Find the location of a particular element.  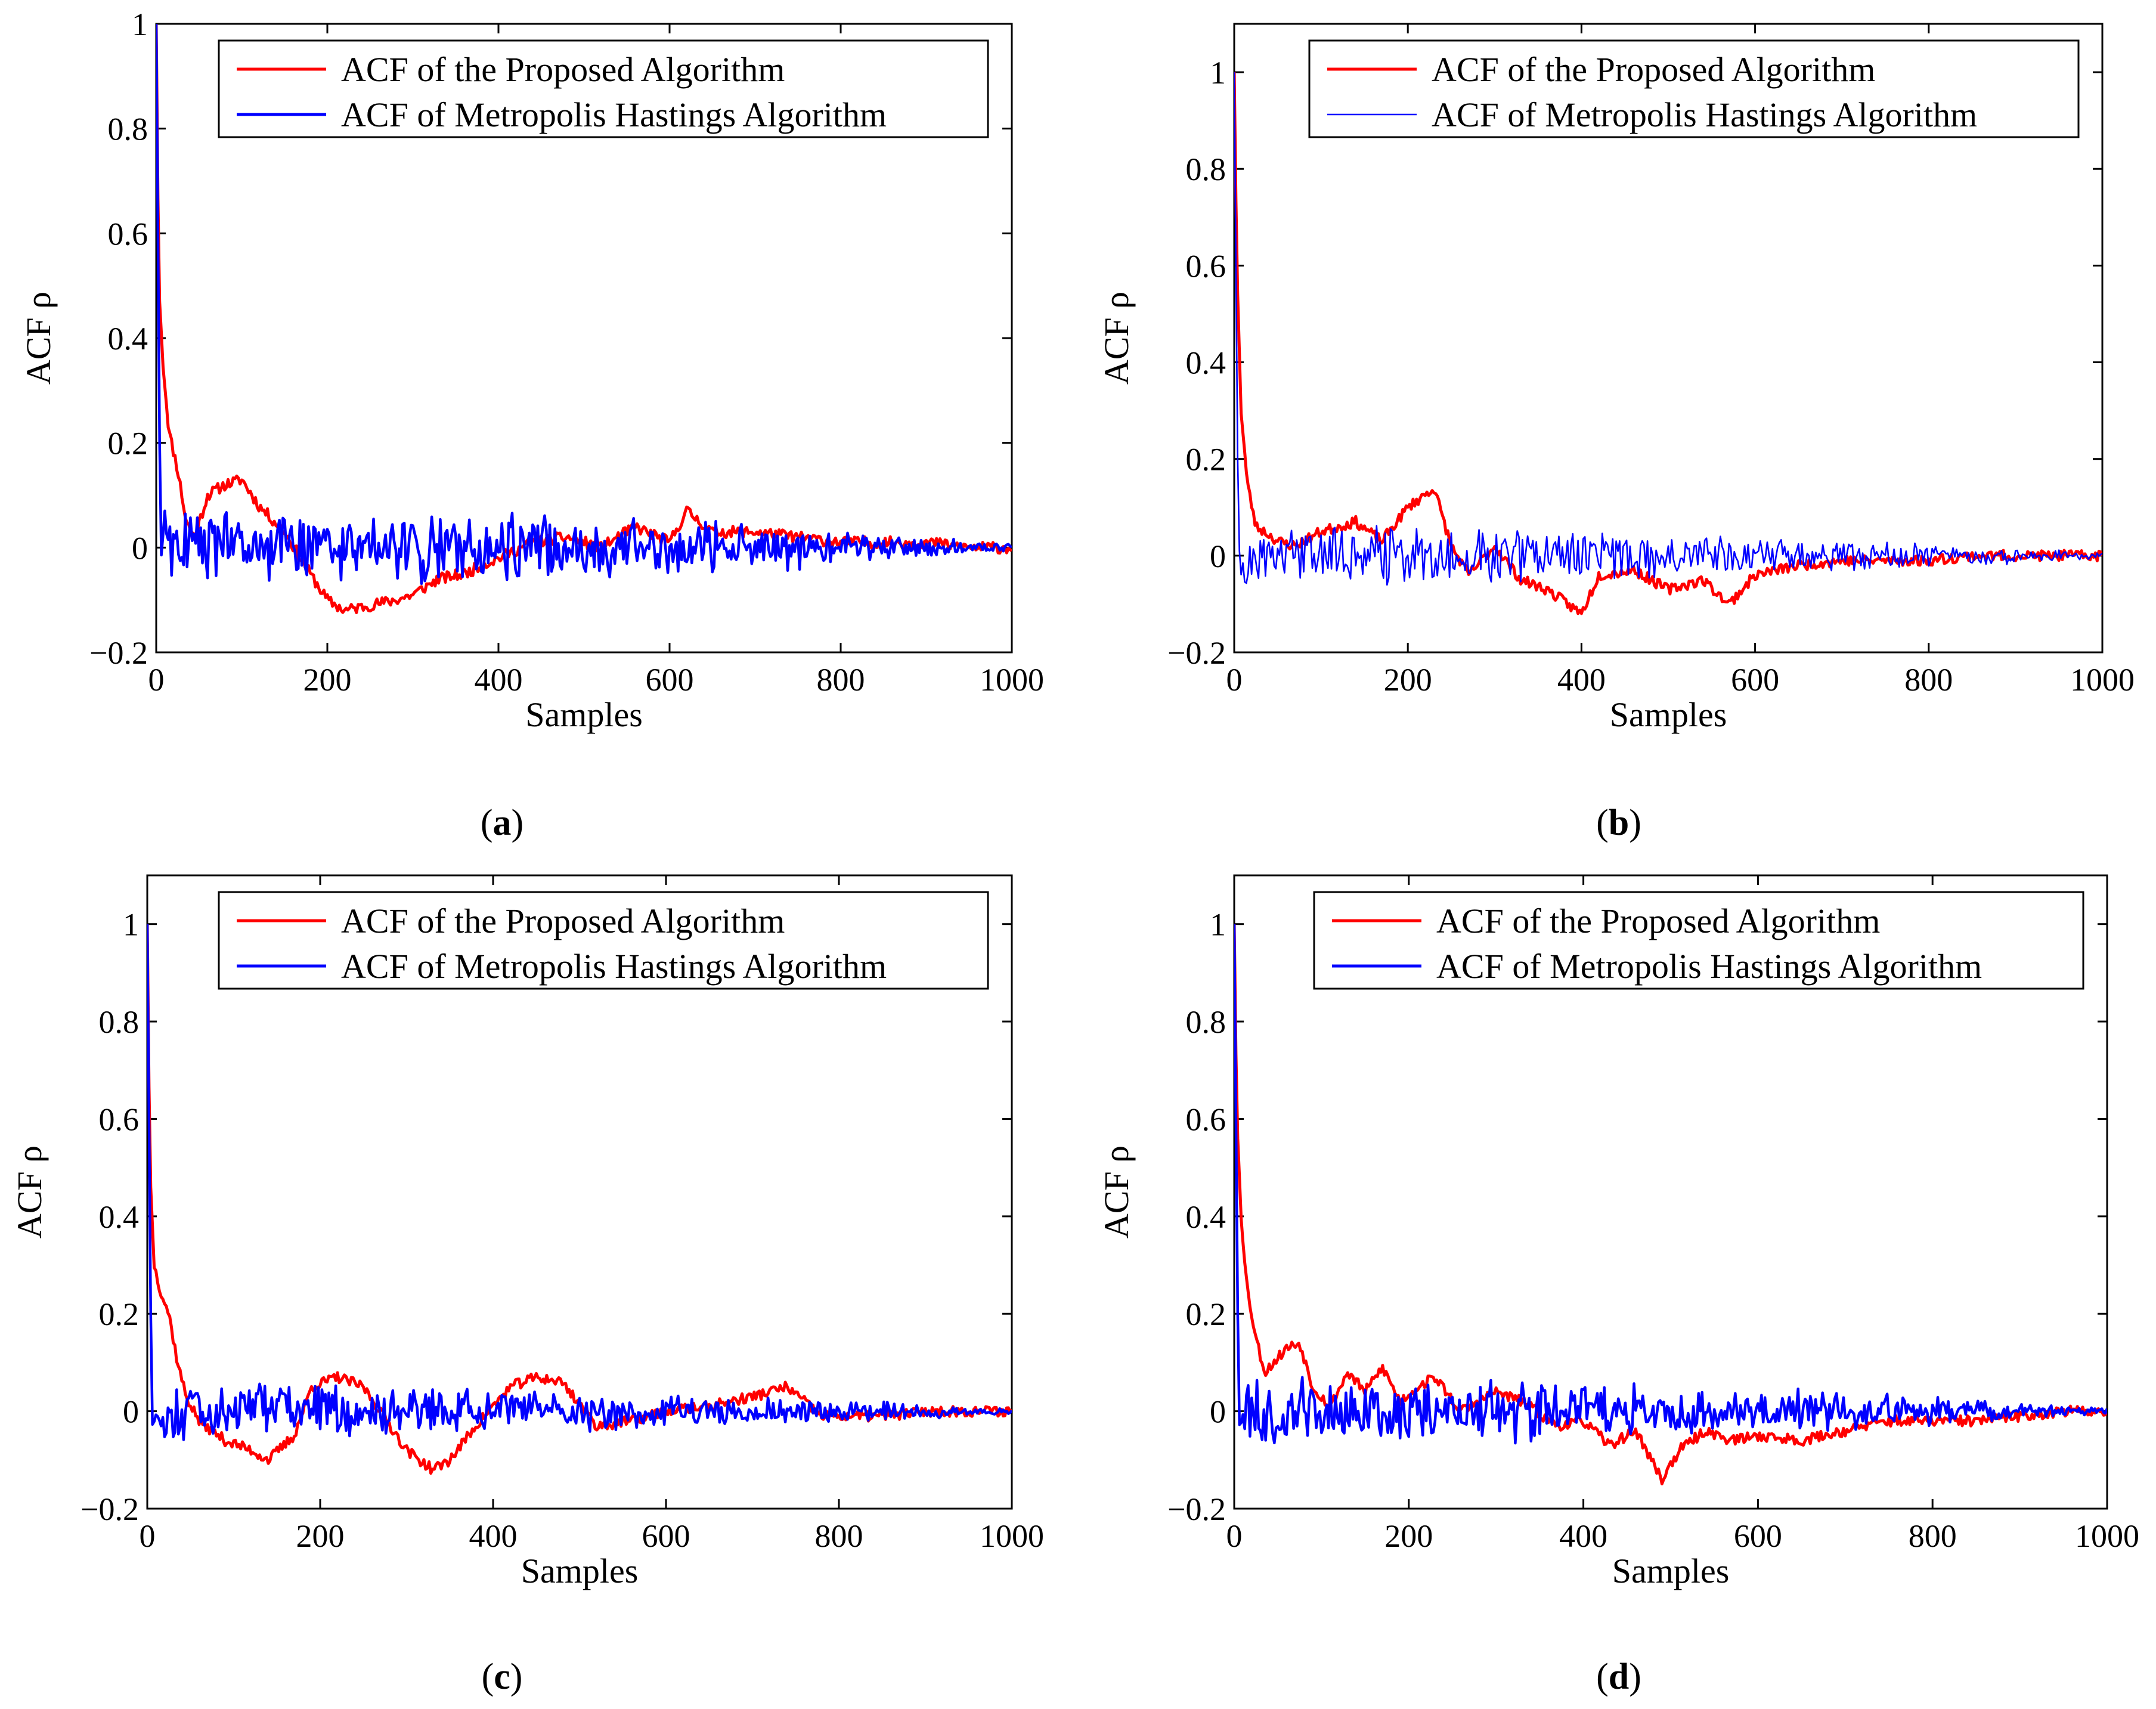

panel-caption: (c) is located at coordinates (502, 1677).